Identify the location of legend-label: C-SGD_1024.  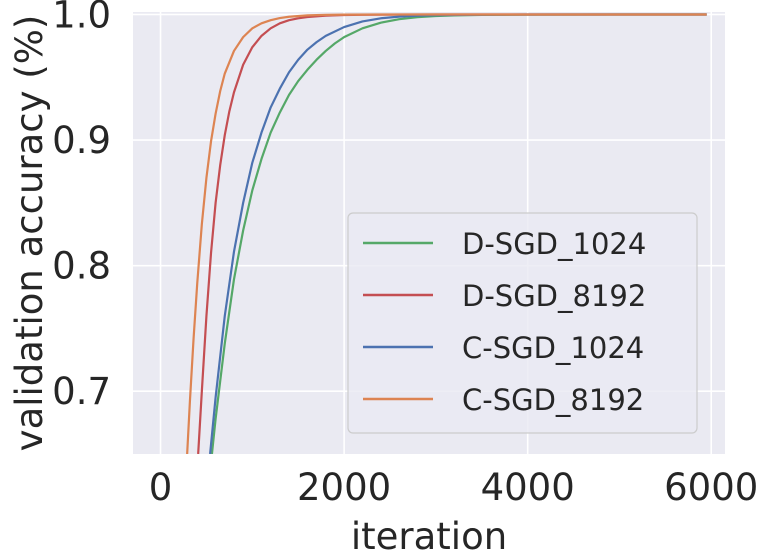
(553, 348).